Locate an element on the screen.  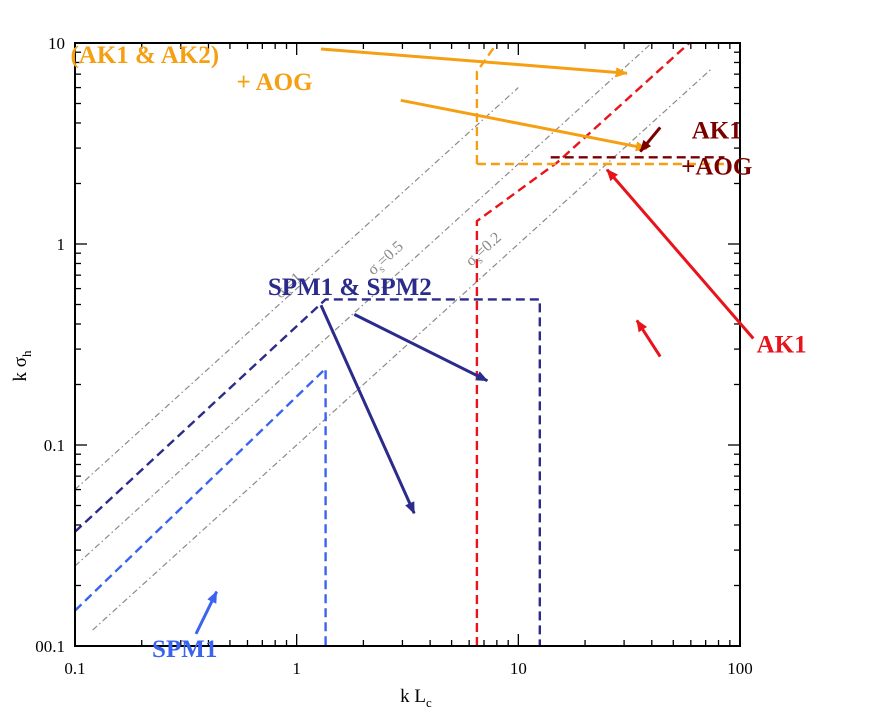
annotation-ak1-ak2-aog-label: (AK1 & AK2) is located at coordinates (144, 55).